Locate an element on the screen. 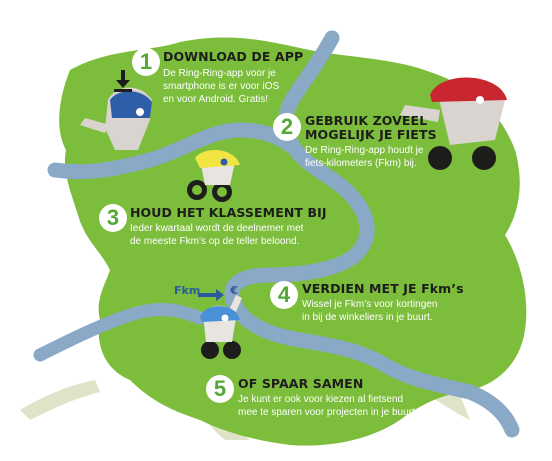 This screenshot has width=552, height=461. road-shadow is located at coordinates (60, 400).